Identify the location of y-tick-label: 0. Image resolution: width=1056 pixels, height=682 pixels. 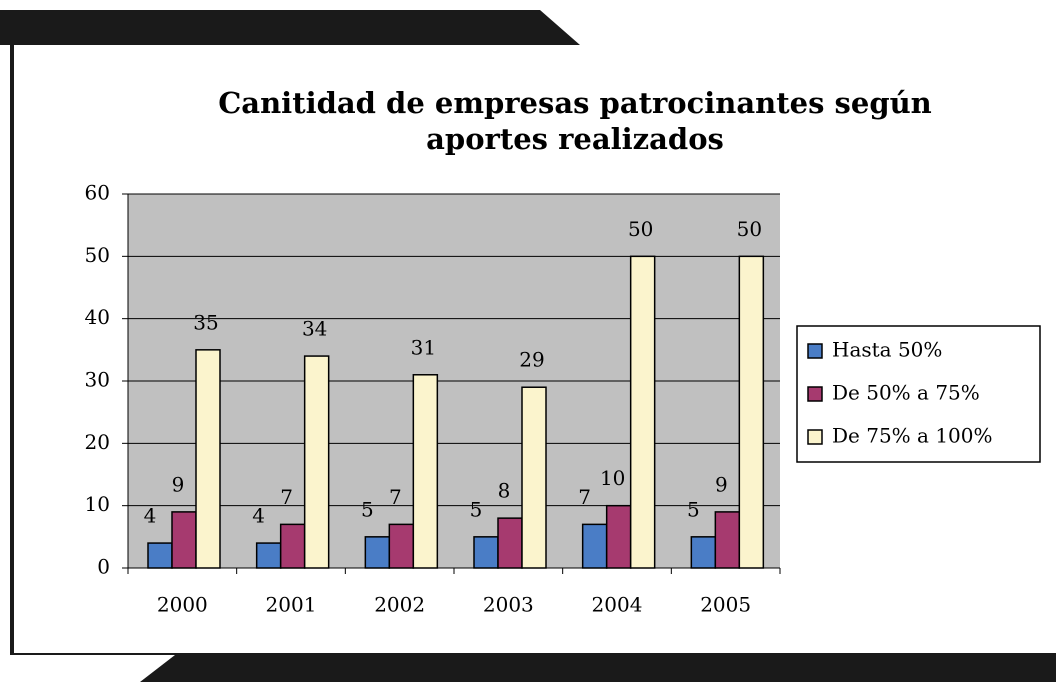
(103, 567).